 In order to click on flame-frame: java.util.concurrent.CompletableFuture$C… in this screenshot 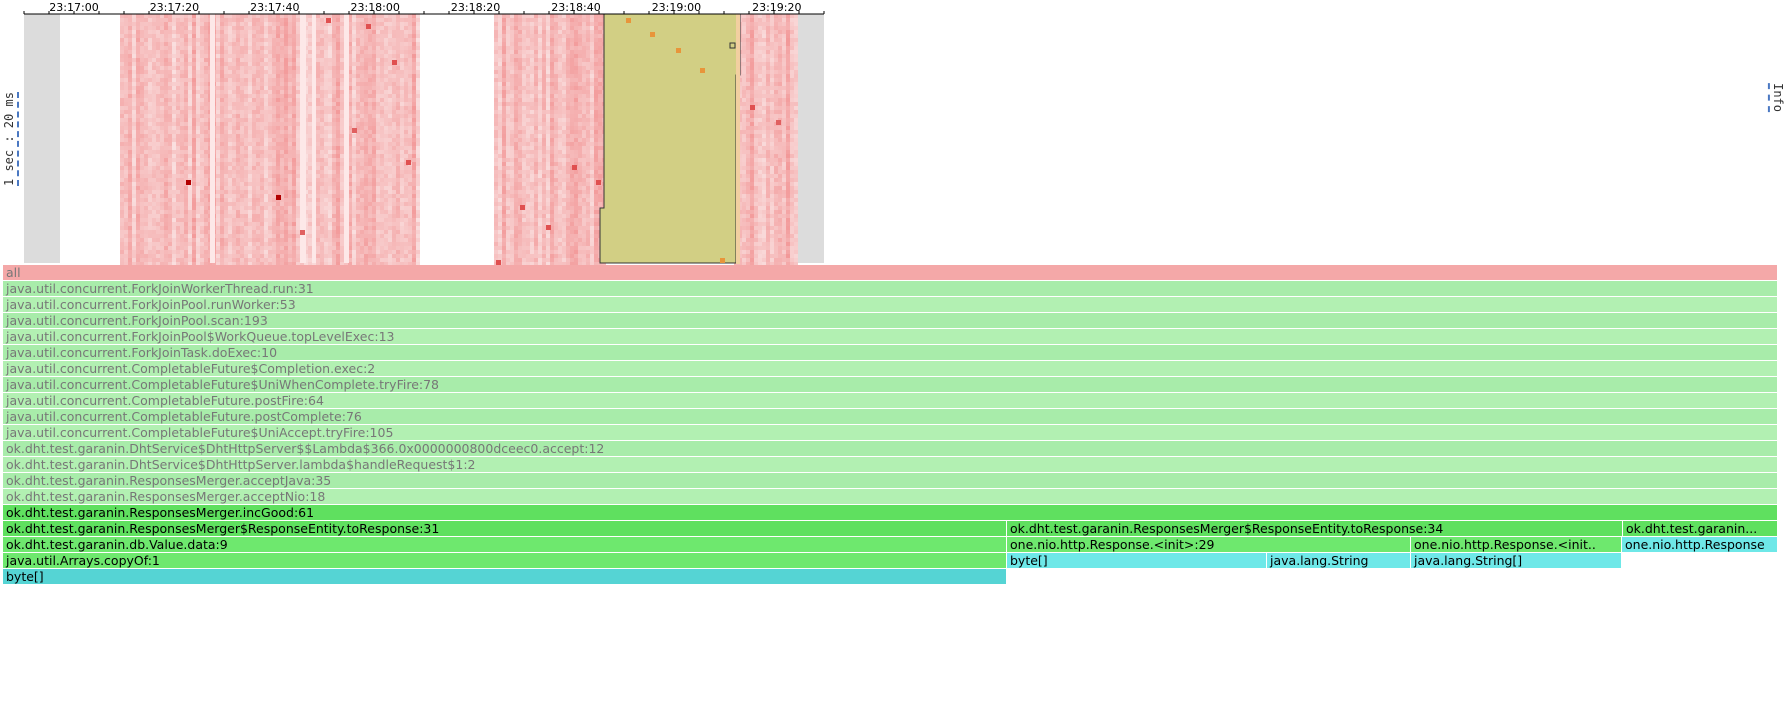, I will do `click(890, 368)`.